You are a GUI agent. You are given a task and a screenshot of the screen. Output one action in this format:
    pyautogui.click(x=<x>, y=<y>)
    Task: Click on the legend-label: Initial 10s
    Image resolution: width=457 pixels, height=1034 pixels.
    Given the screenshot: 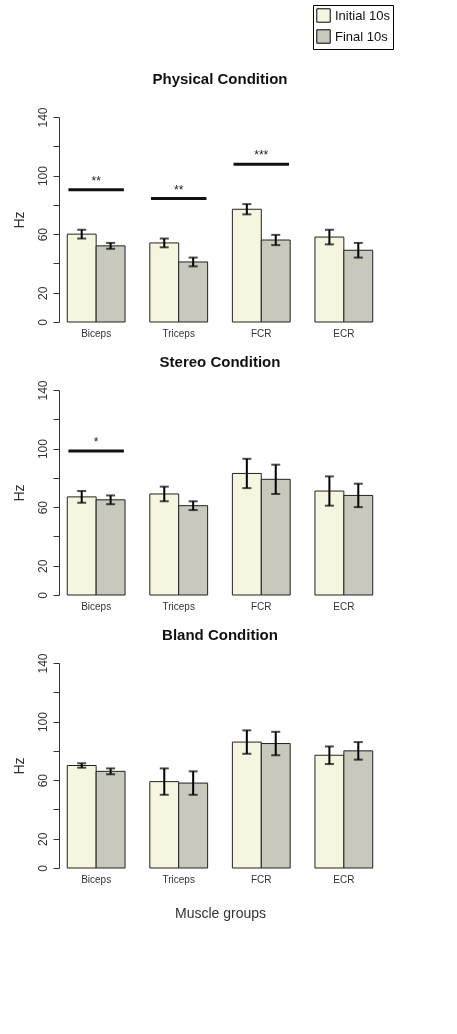 What is the action you would take?
    pyautogui.click(x=363, y=15)
    